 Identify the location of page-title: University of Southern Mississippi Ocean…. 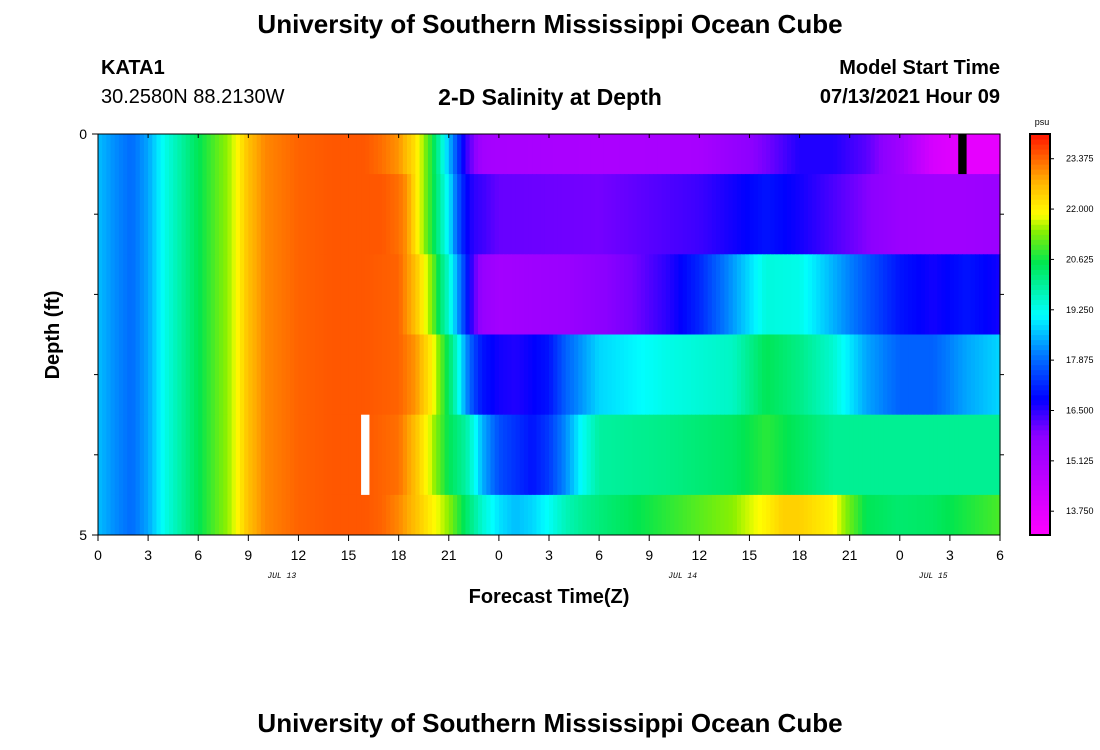
(550, 24).